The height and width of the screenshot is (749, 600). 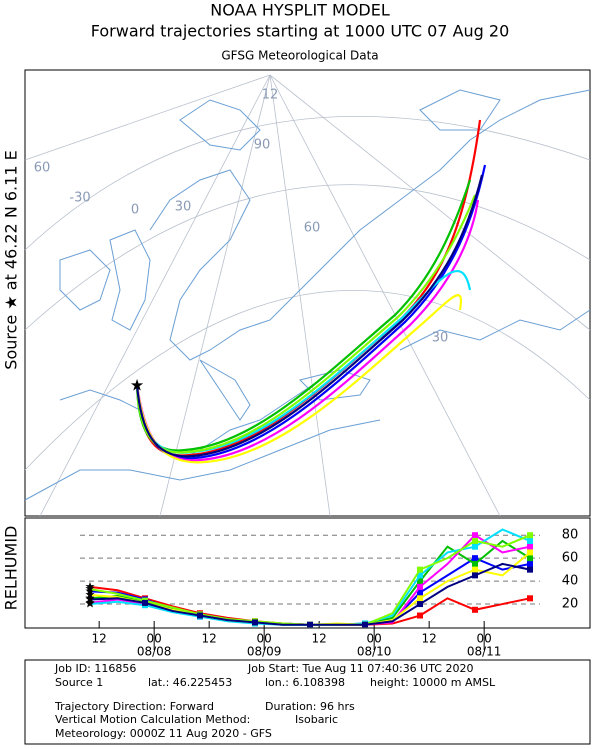 What do you see at coordinates (79, 198) in the screenshot?
I see `map-label: -30` at bounding box center [79, 198].